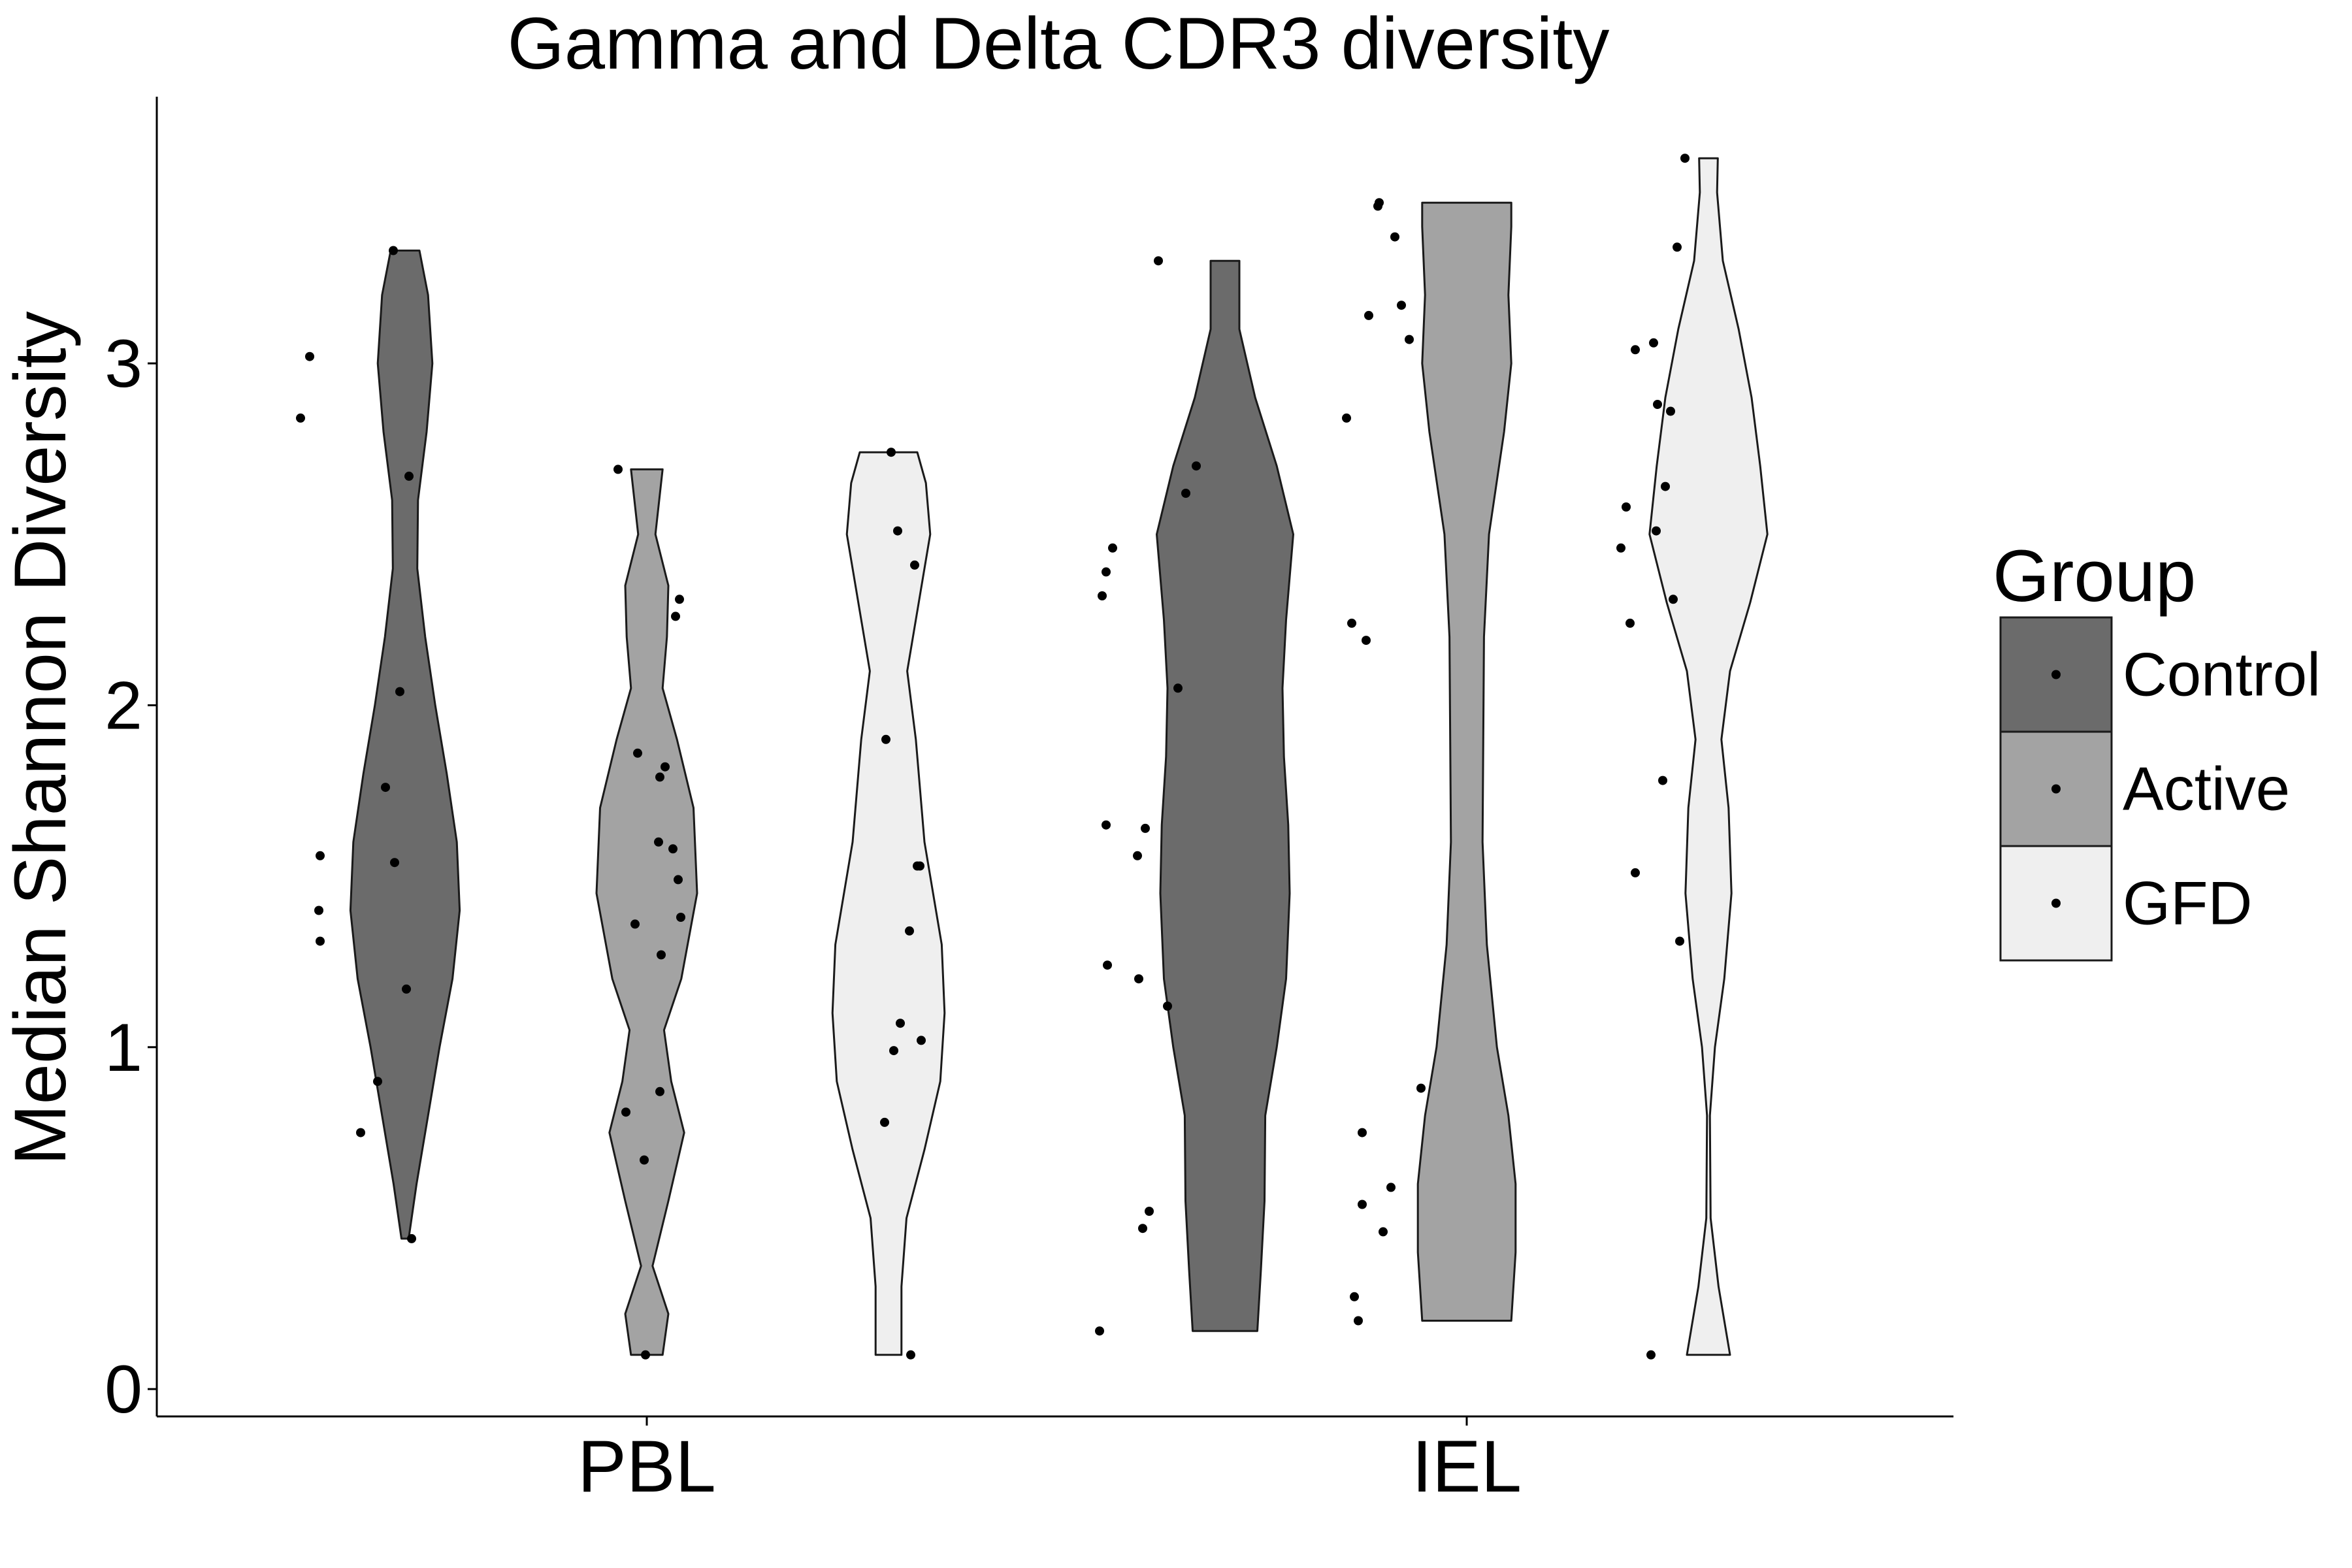 The width and height of the screenshot is (2352, 1568). I want to click on y-tick-label: 2, so click(123, 706).